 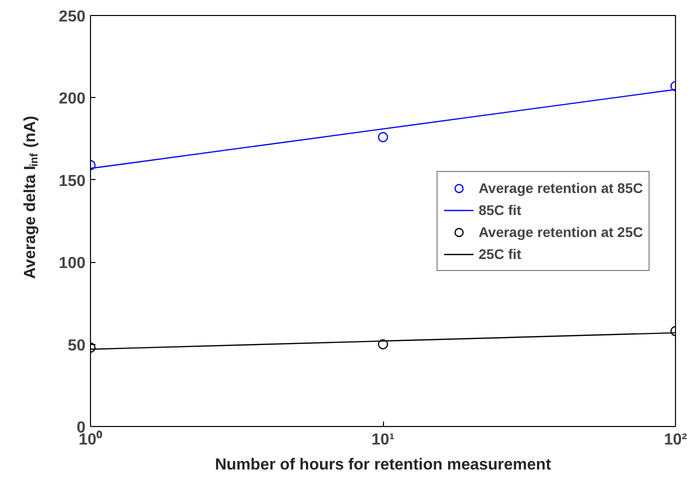 What do you see at coordinates (383, 465) in the screenshot?
I see `x-axis-title: Number of hours for retention measurement` at bounding box center [383, 465].